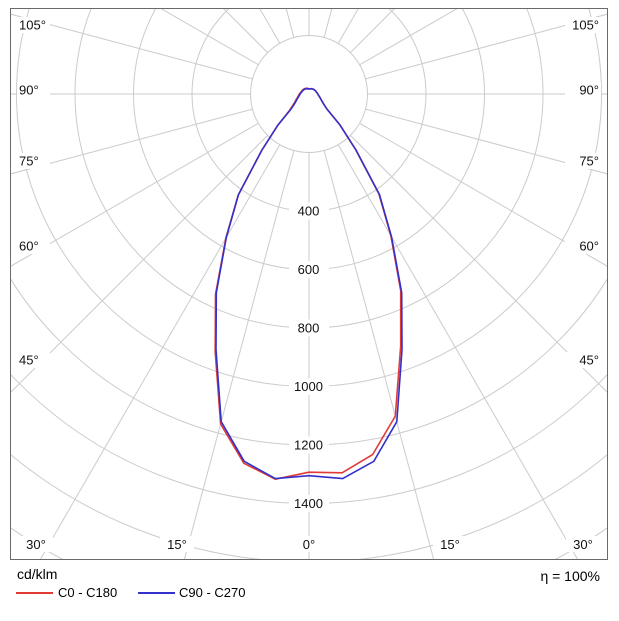 Image resolution: width=619 pixels, height=621 pixels. What do you see at coordinates (309, 544) in the screenshot?
I see `angle-label-bottom: 0°` at bounding box center [309, 544].